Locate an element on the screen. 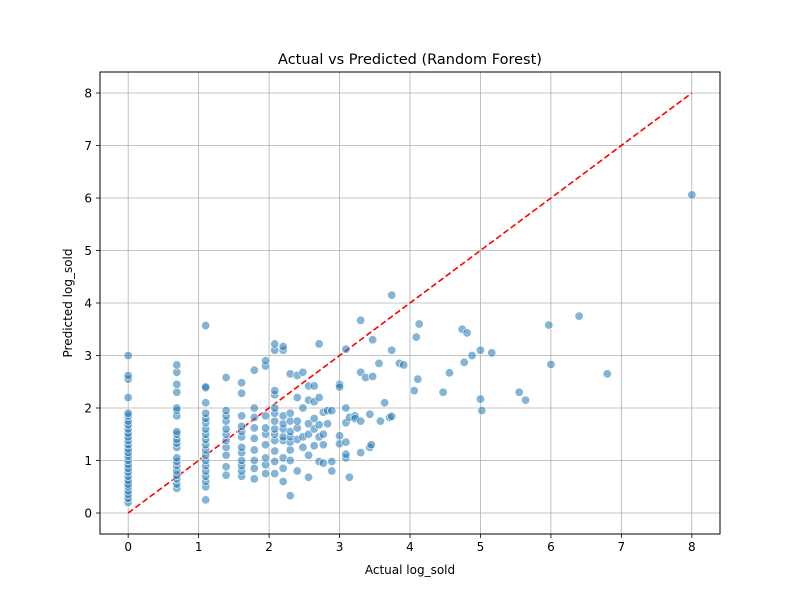  y-axis-ticks: 0 1 2 3 4 5 6 7 8 is located at coordinates (92, 304).